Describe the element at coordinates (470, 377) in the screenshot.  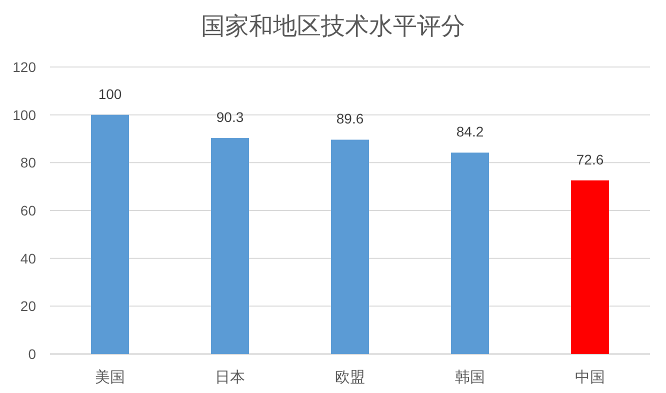
I see `x-tick-label: 韩国` at that location.